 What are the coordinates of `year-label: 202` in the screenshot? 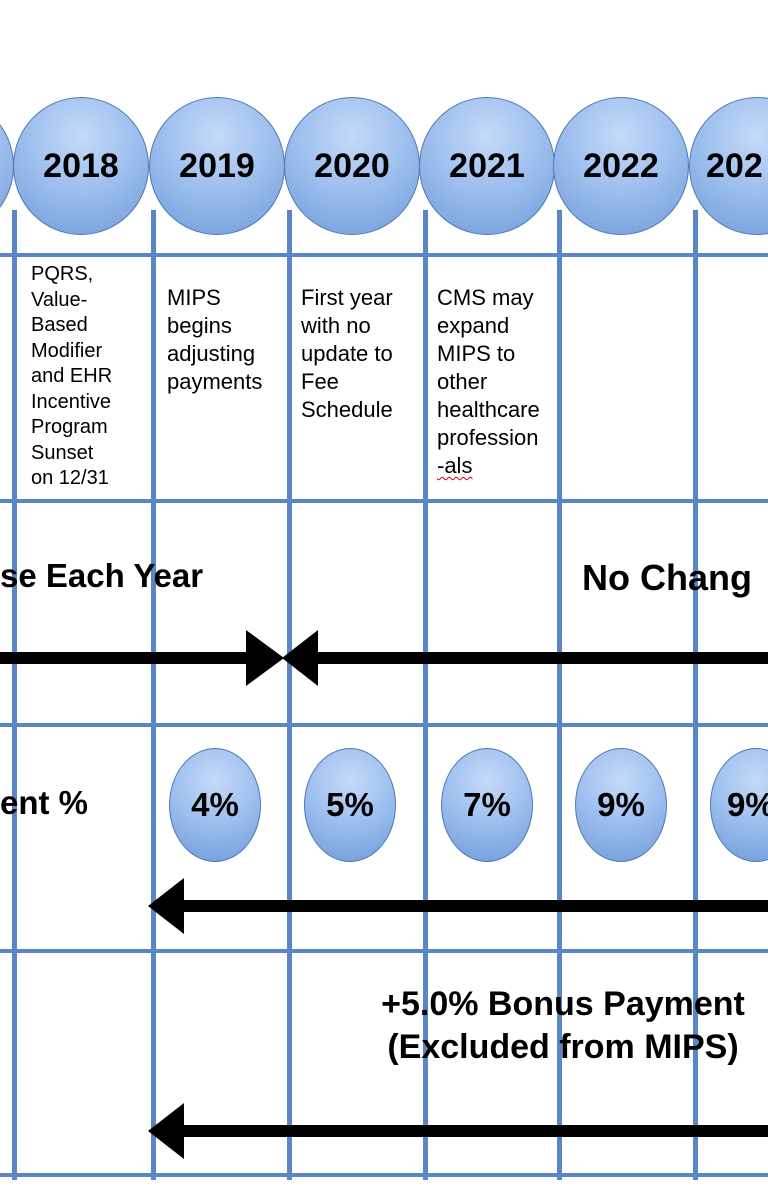 It's located at (734, 165).